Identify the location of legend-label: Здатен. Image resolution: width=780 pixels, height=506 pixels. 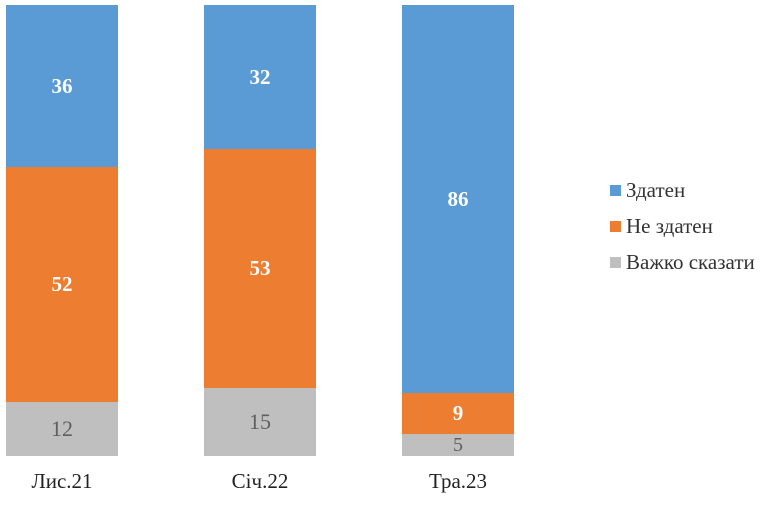
(656, 189).